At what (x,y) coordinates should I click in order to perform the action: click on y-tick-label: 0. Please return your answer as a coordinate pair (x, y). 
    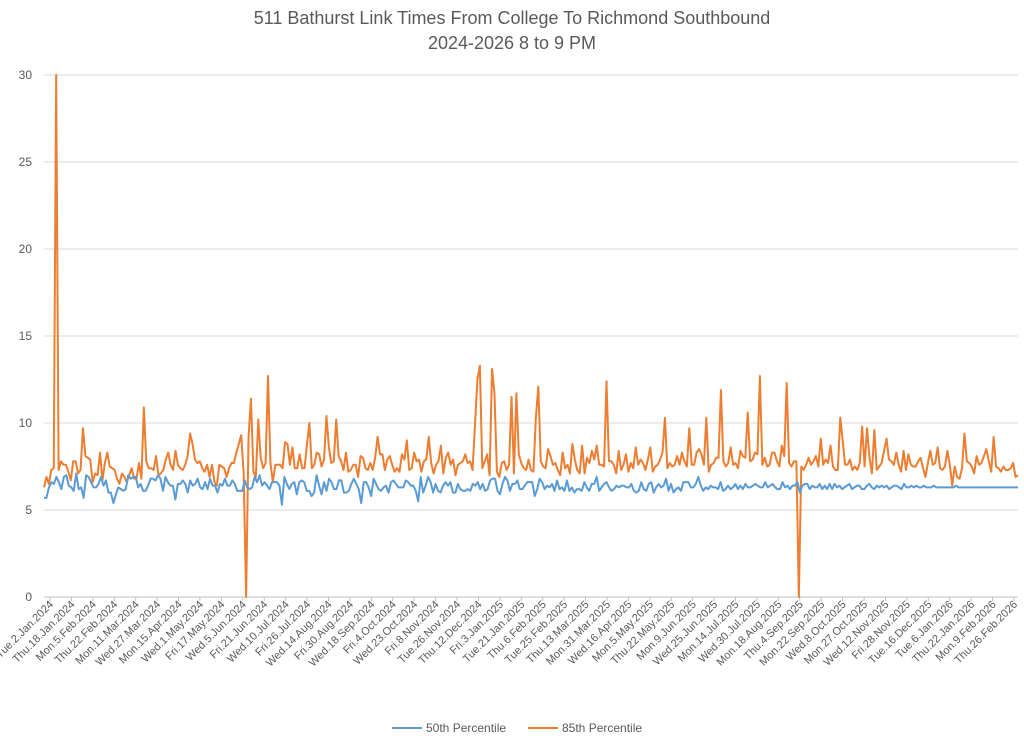
    Looking at the image, I should click on (28, 597).